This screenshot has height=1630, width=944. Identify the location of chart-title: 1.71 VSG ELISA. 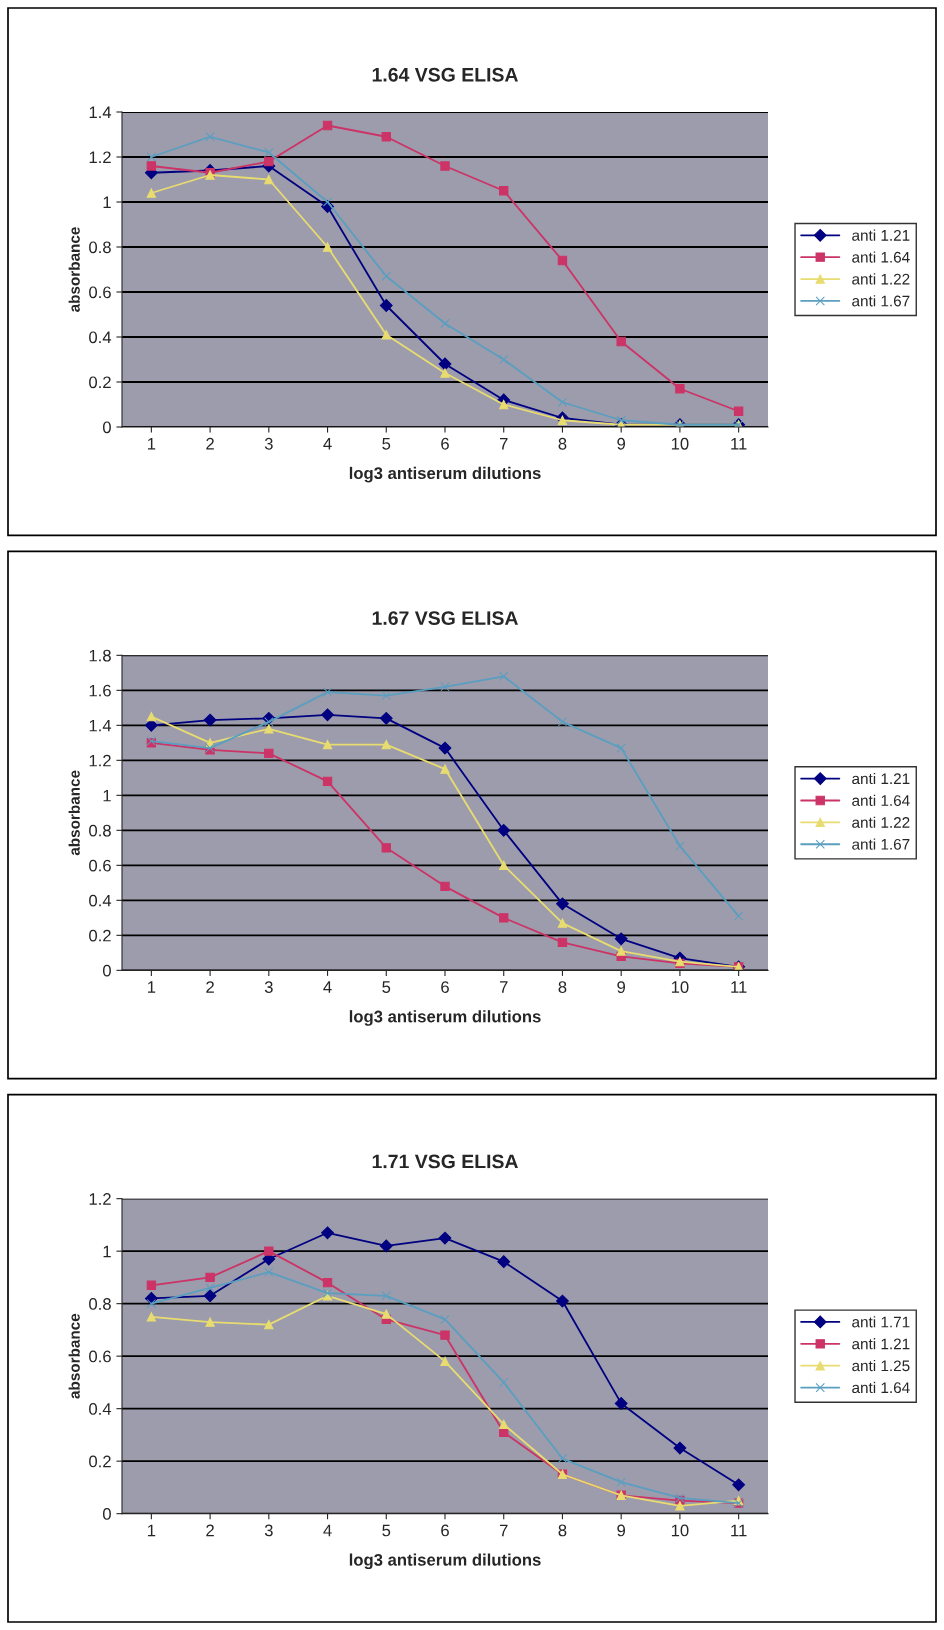
(445, 1161).